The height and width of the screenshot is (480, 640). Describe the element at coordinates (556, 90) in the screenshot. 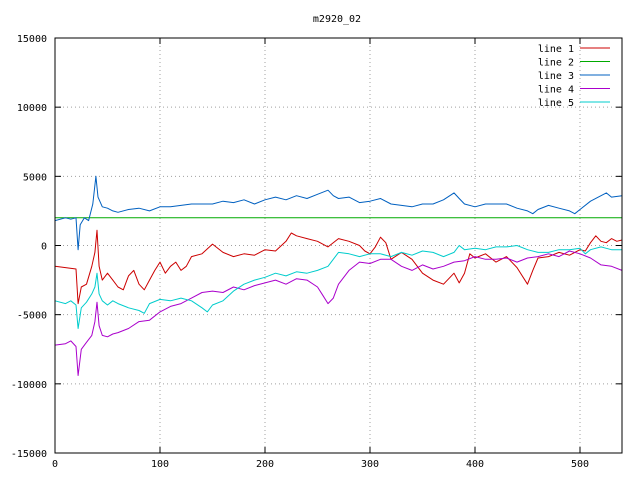

I see `legend-label: line 4` at that location.